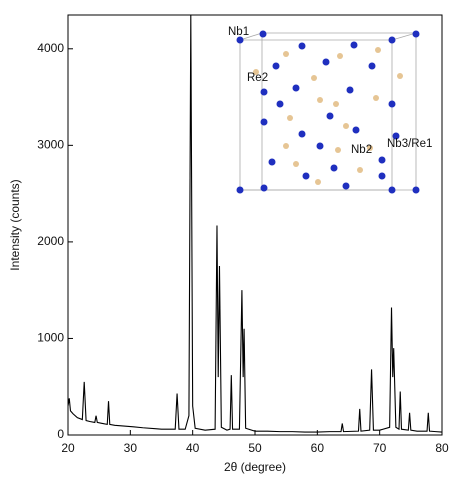 The height and width of the screenshot is (484, 474). Describe the element at coordinates (318, 448) in the screenshot. I see `x-tick-label: 60` at that location.